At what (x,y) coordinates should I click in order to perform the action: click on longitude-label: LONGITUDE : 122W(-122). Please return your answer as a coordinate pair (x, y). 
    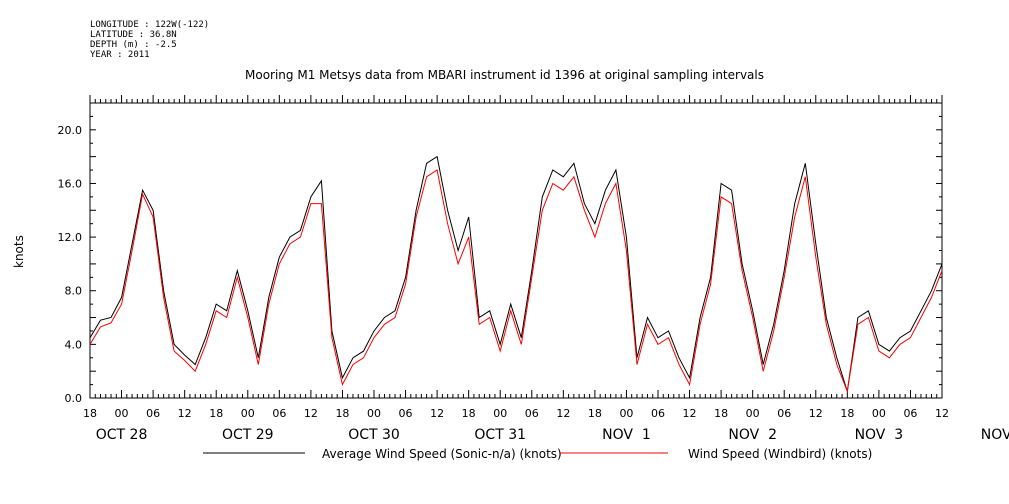
    Looking at the image, I should click on (150, 25).